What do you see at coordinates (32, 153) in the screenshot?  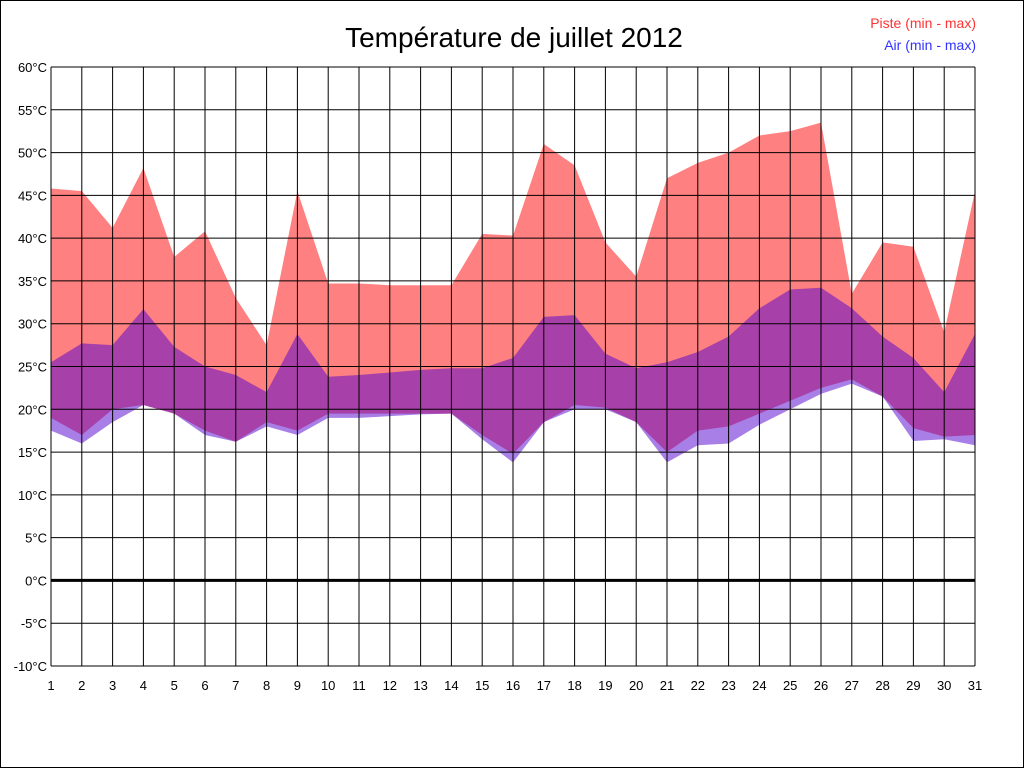 I see `y-tick-label: 50°C` at bounding box center [32, 153].